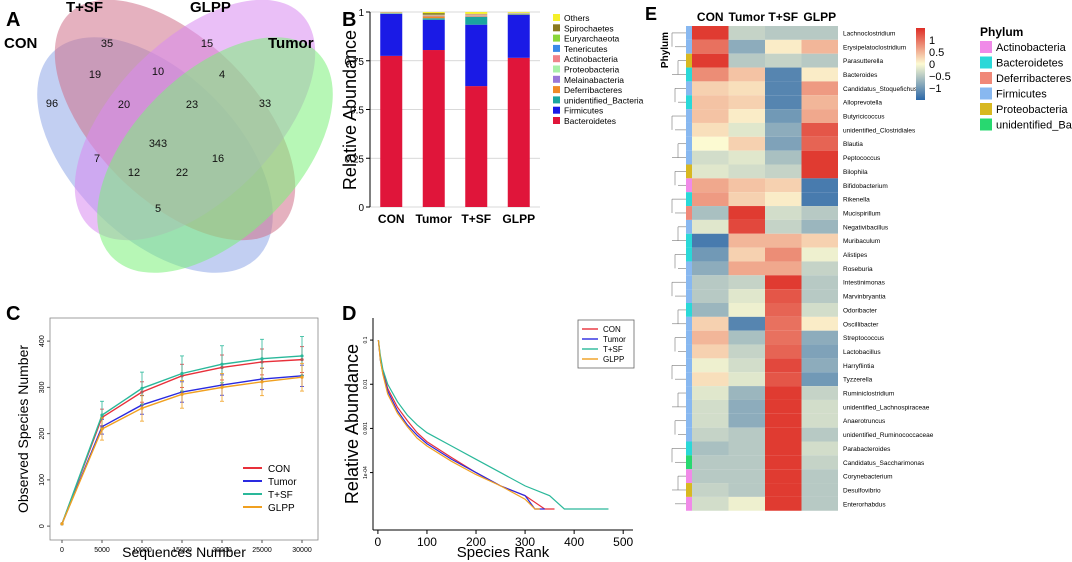  I want to click on y-tick-label: 0.001, so click(366, 428).